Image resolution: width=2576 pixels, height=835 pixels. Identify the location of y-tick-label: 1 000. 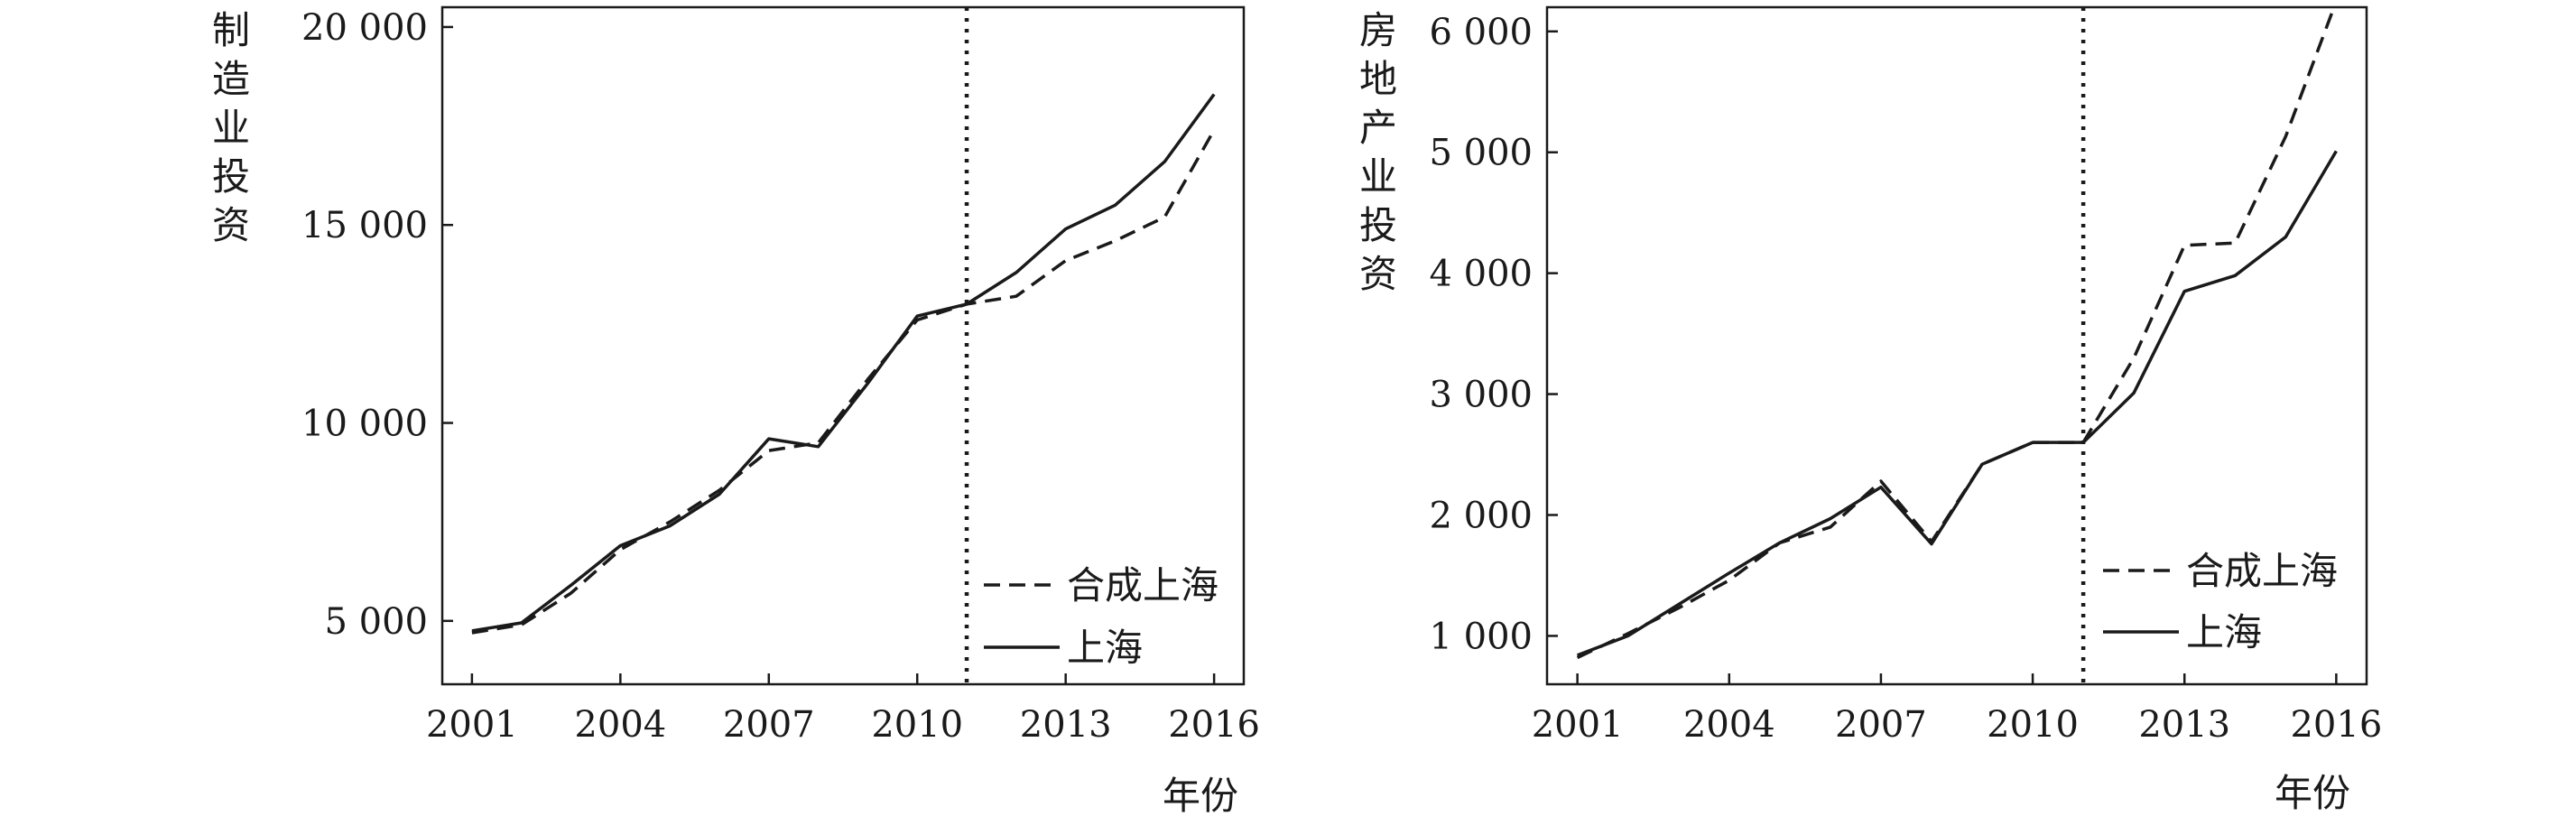
(1481, 636).